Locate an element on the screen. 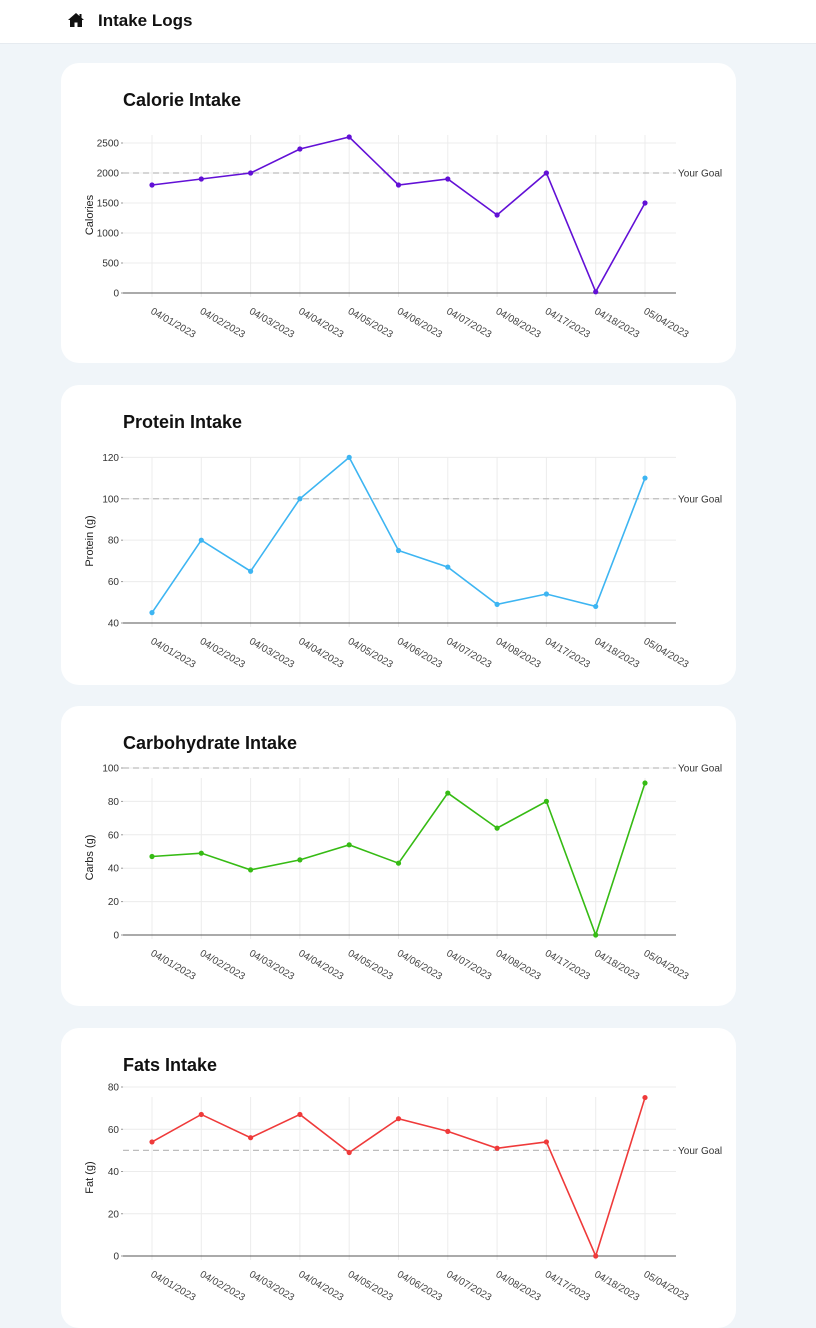 The width and height of the screenshot is (816, 1328). y-axis-title: Carbs (g) is located at coordinates (90, 858).